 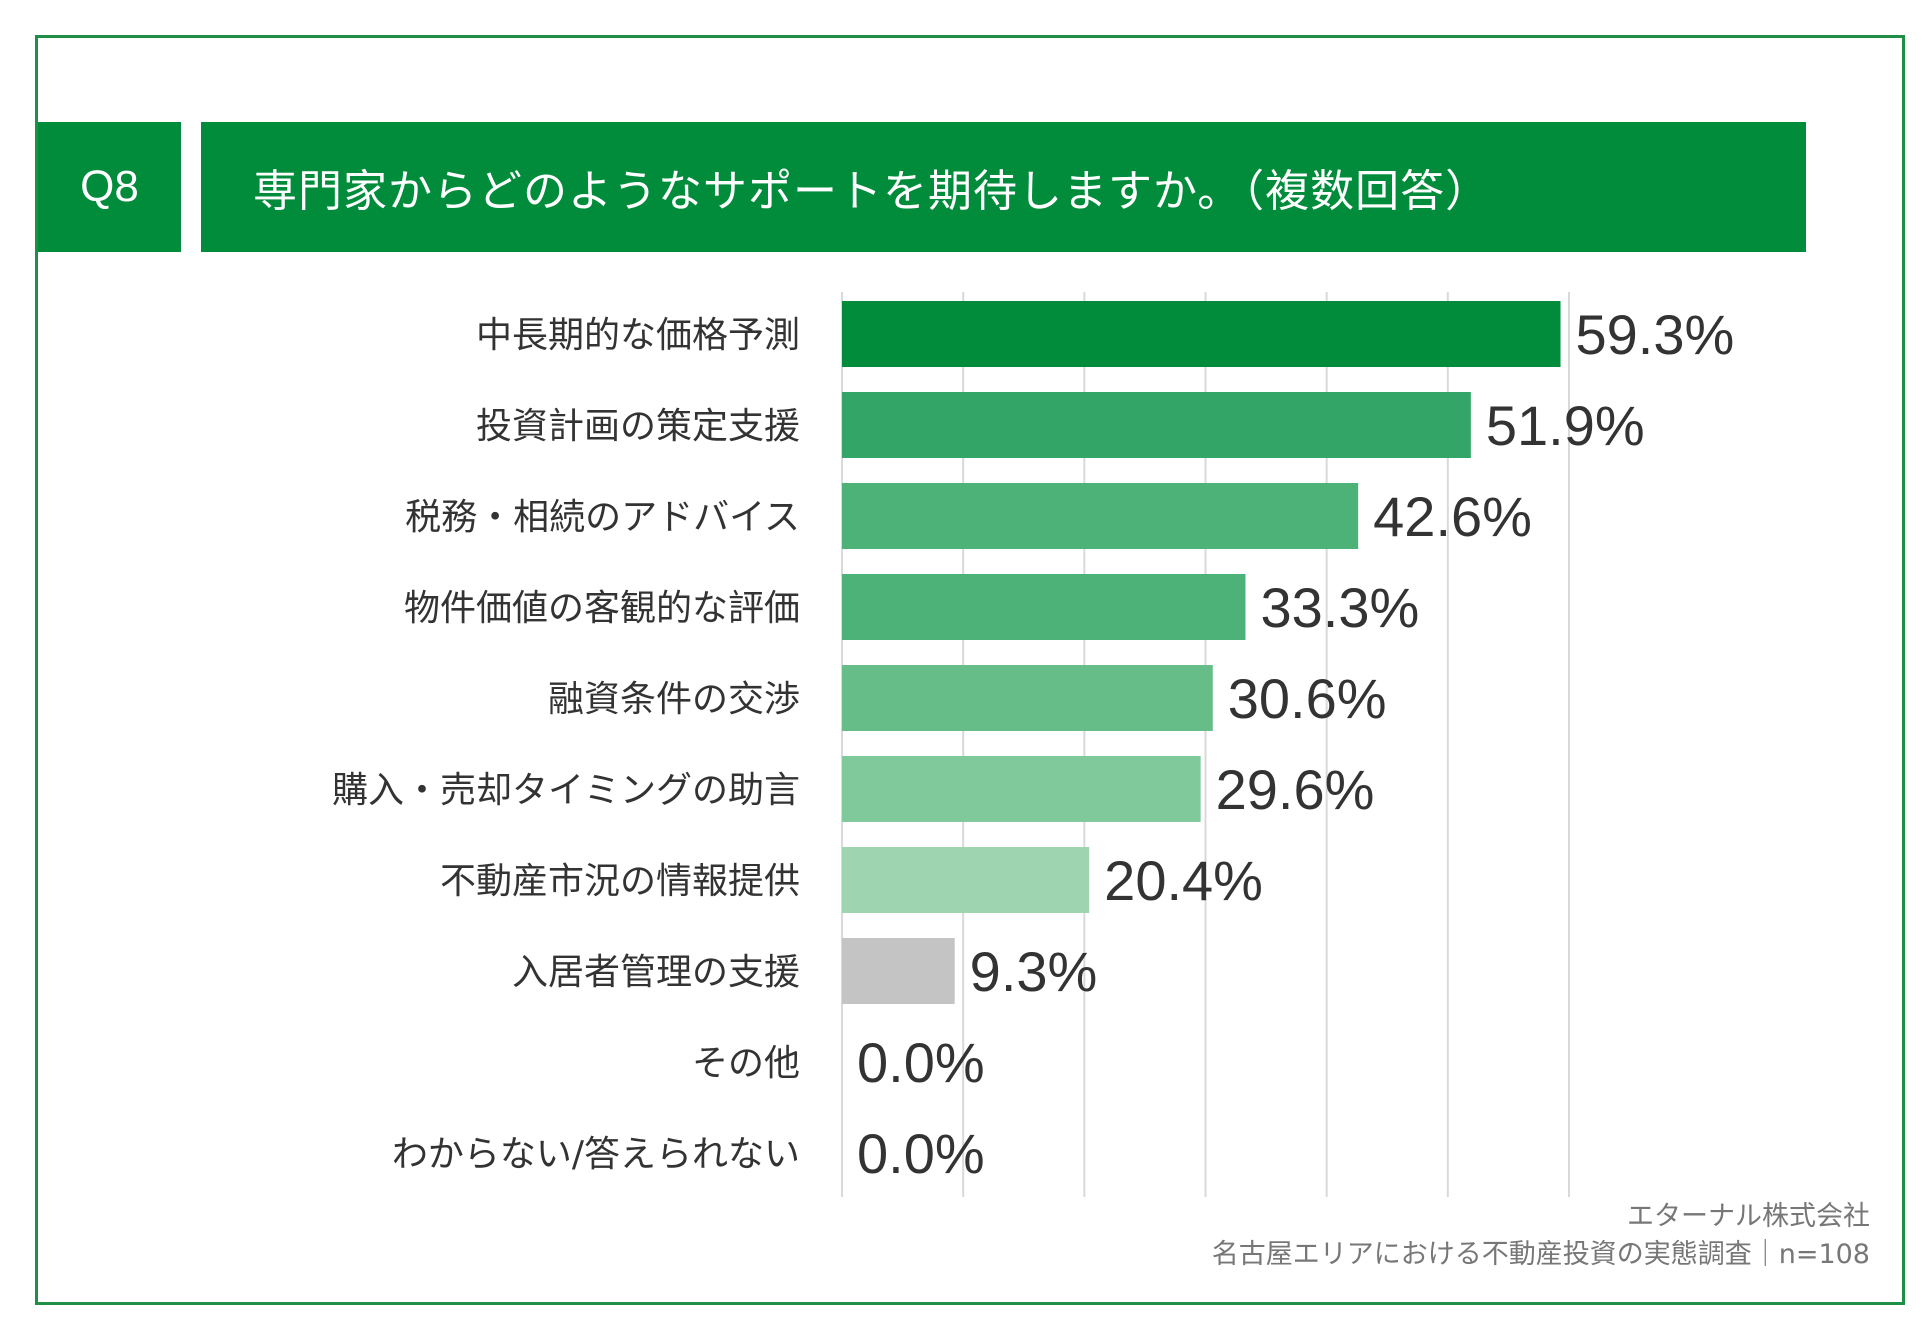 What do you see at coordinates (638, 426) in the screenshot?
I see `category-label: 投資計画の策定支援` at bounding box center [638, 426].